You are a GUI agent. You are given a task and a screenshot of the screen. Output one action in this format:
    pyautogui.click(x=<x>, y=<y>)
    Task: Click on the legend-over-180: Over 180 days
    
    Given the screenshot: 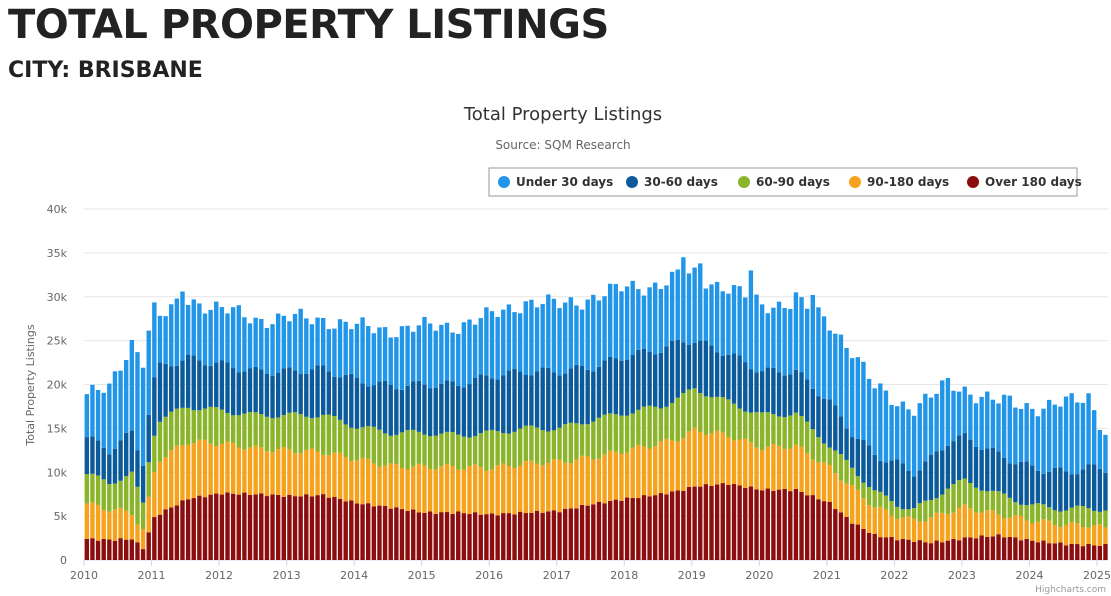 What is the action you would take?
    pyautogui.click(x=1024, y=182)
    